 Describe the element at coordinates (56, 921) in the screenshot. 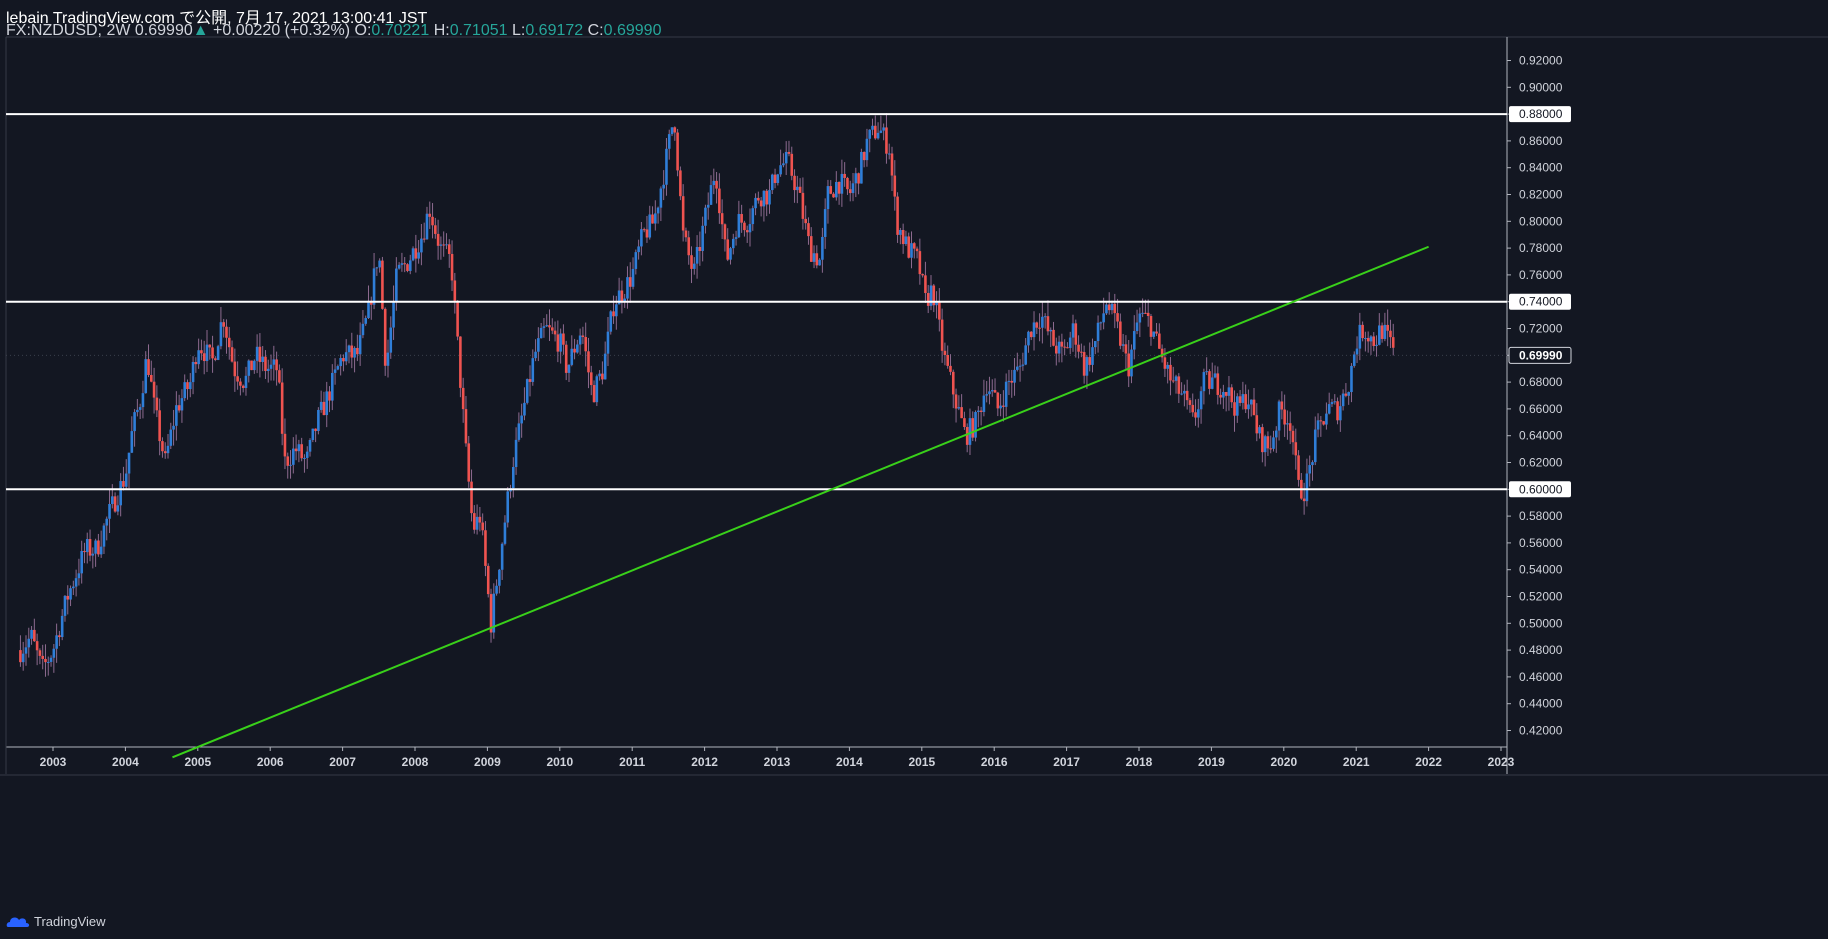

I see `tradingview-footer: TradingView` at that location.